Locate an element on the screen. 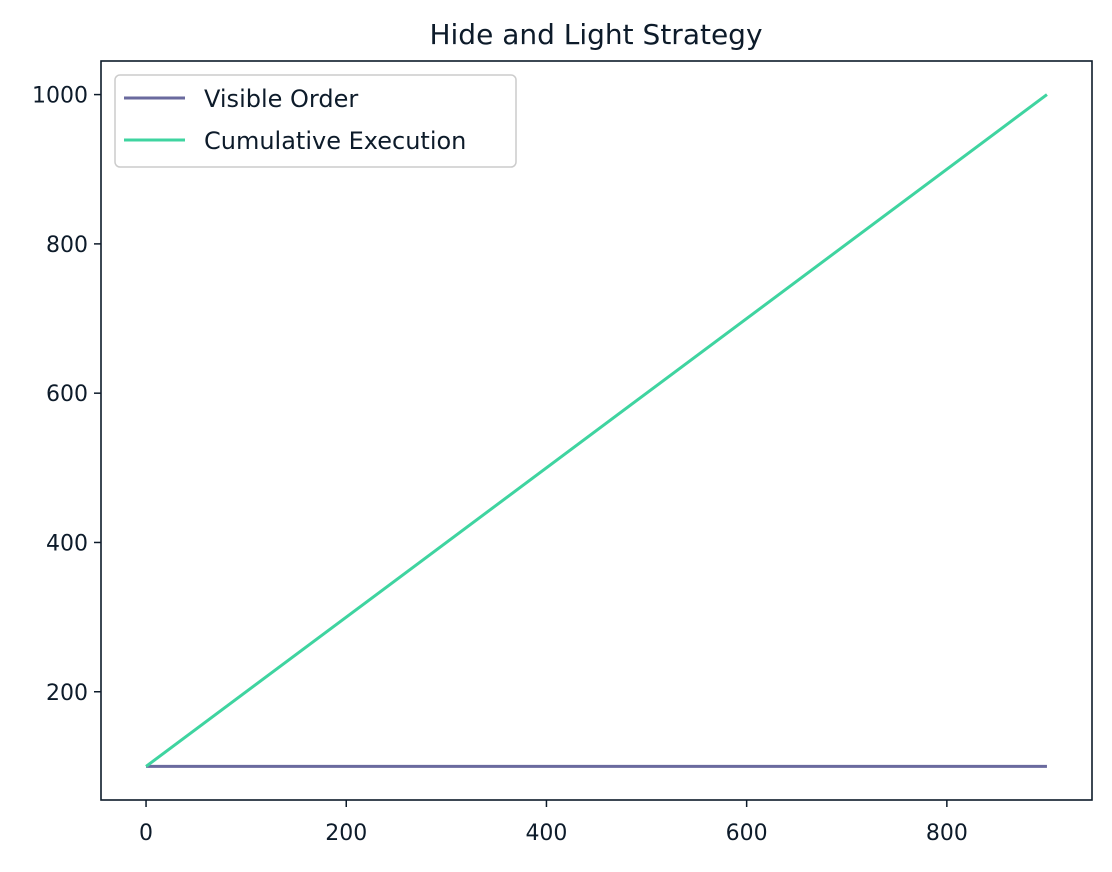 This screenshot has width=1112, height=872. y-tick-label: 400 is located at coordinates (67, 543).